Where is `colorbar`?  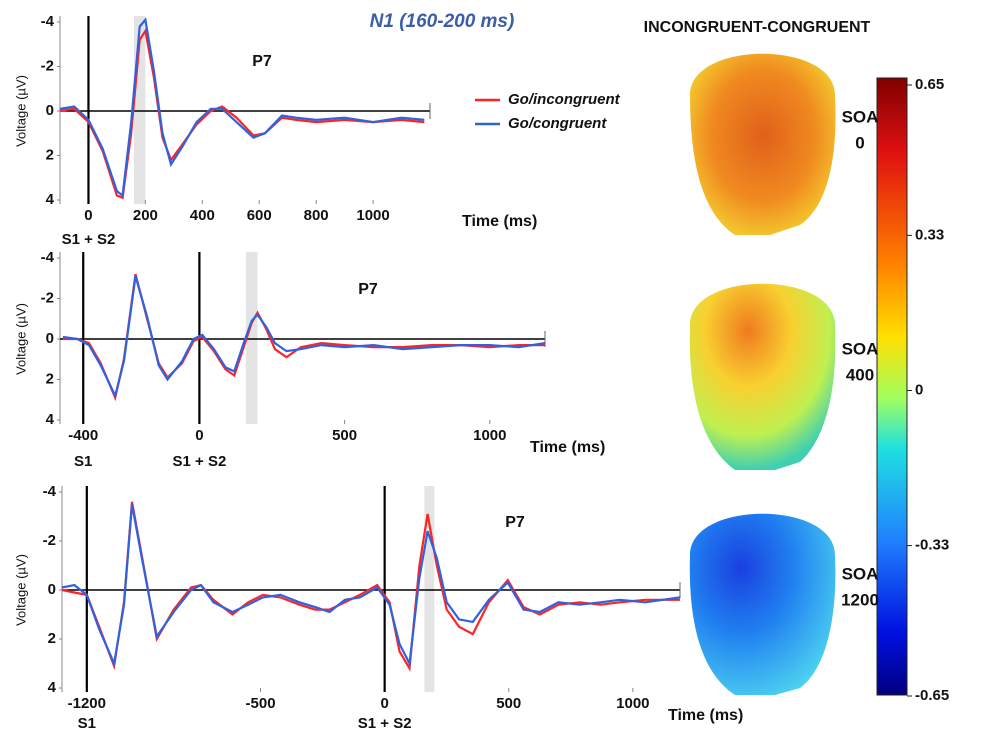 colorbar is located at coordinates (892, 386).